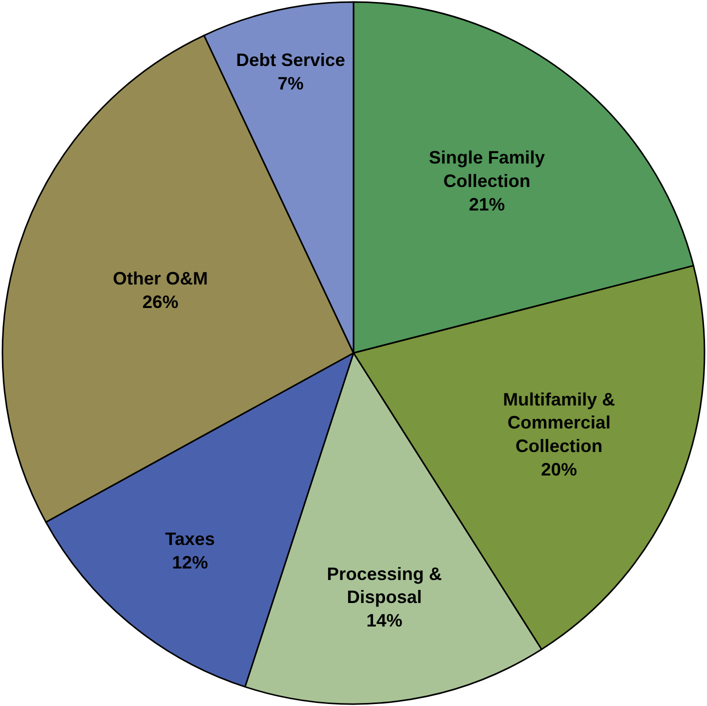  I want to click on data-label: 12%, so click(190, 562).